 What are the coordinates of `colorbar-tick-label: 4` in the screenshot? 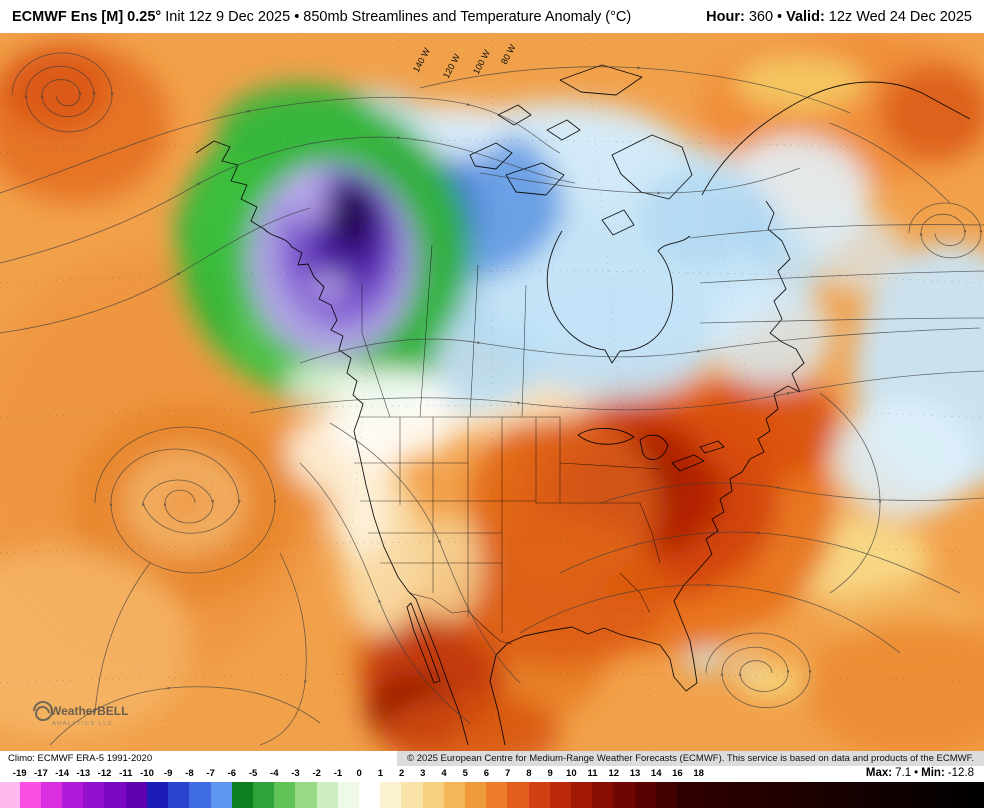 It's located at (444, 773).